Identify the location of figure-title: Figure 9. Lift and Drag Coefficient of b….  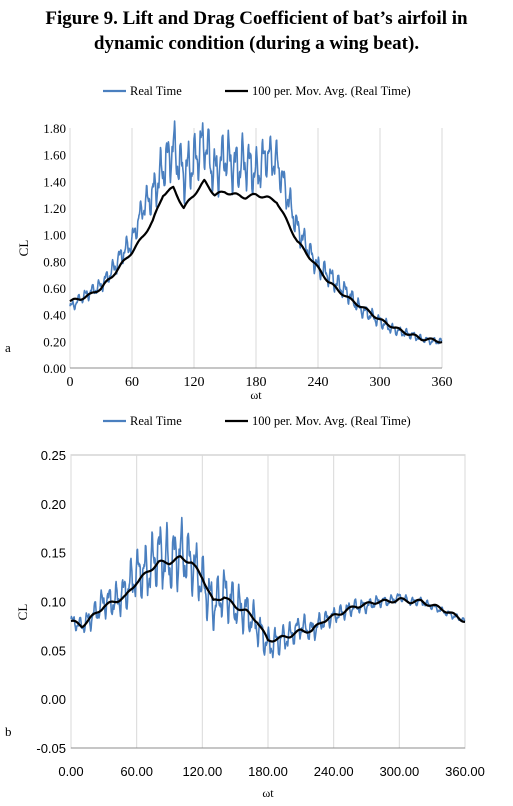
(256, 31).